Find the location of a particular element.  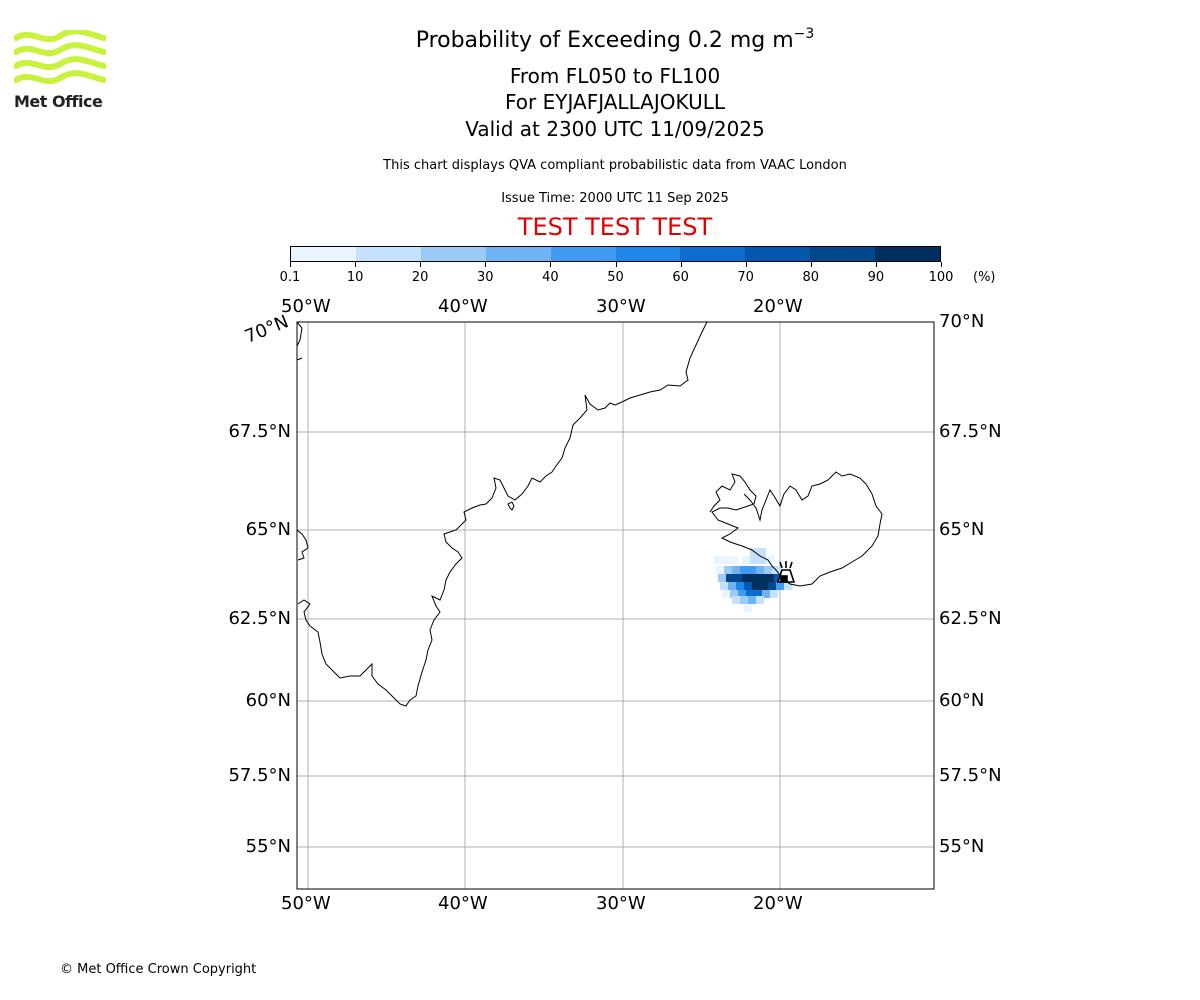

latitude-label-left: 67.5°N is located at coordinates (259, 431).